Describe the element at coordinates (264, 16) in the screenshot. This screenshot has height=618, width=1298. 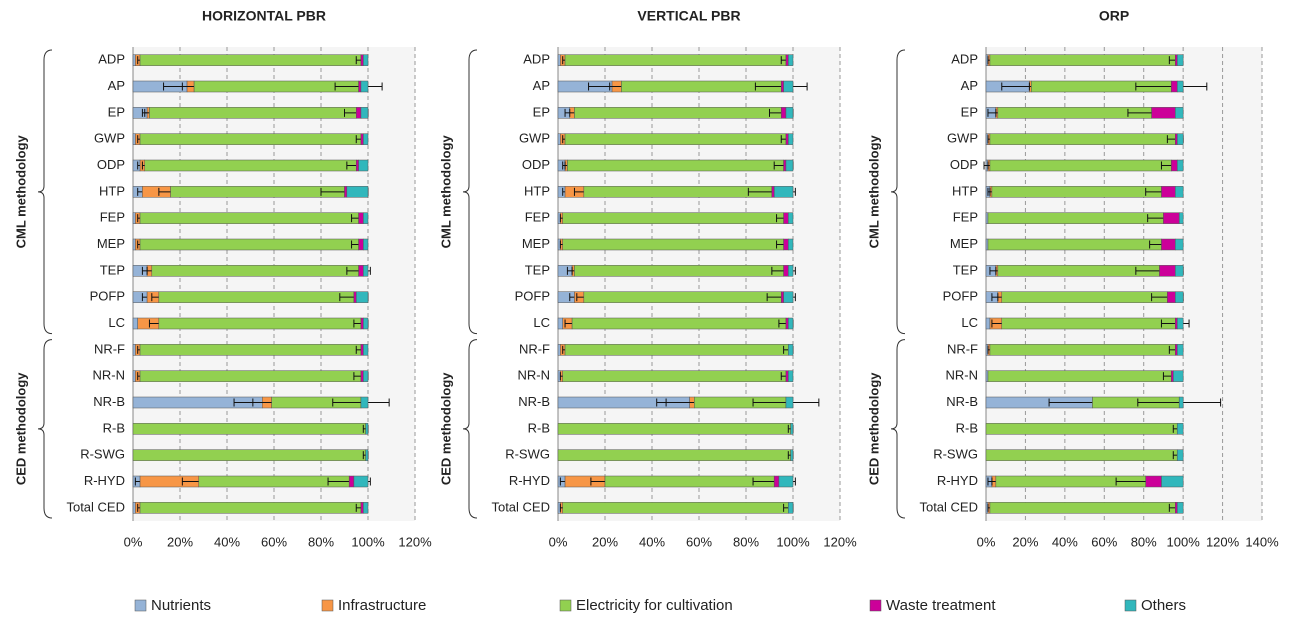
I see `chart-title: HORIZONTAL PBR` at that location.